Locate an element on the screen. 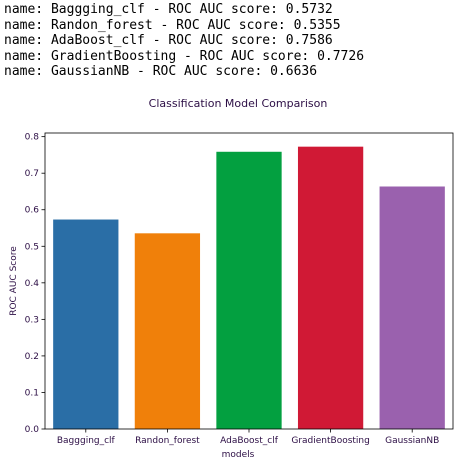  log-line: name: GaussianNB - ROC AUC score: 0.6636 is located at coordinates (161, 71).